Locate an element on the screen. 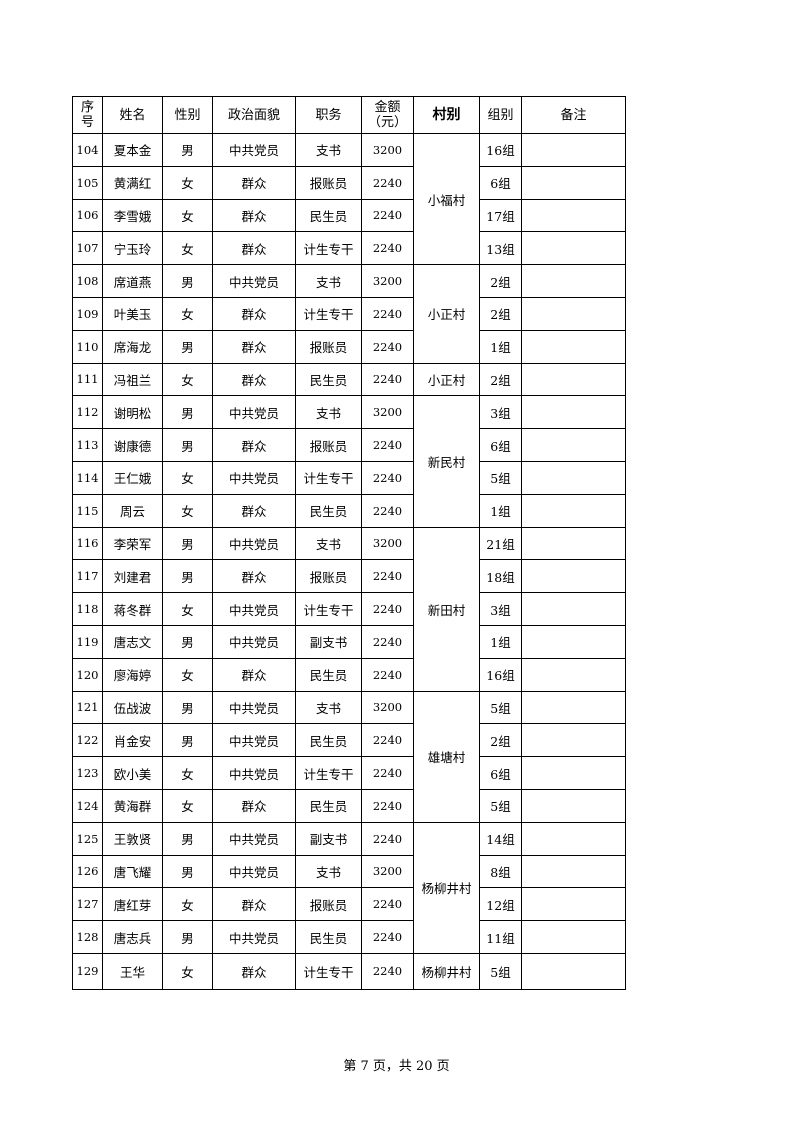 This screenshot has height=1122, width=793. cell-group: 18组 is located at coordinates (500, 576).